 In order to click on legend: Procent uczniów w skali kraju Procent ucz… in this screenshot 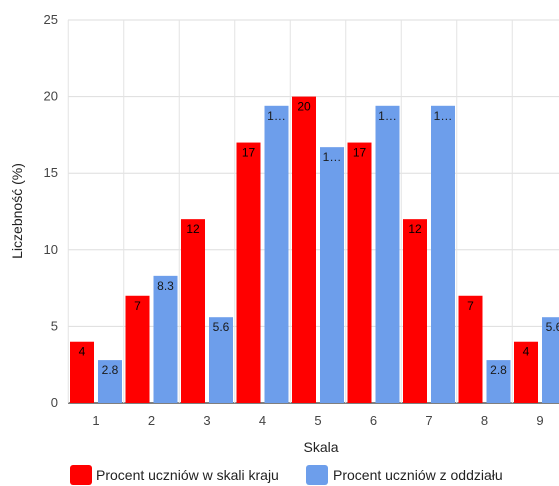, I will do `click(286, 475)`.